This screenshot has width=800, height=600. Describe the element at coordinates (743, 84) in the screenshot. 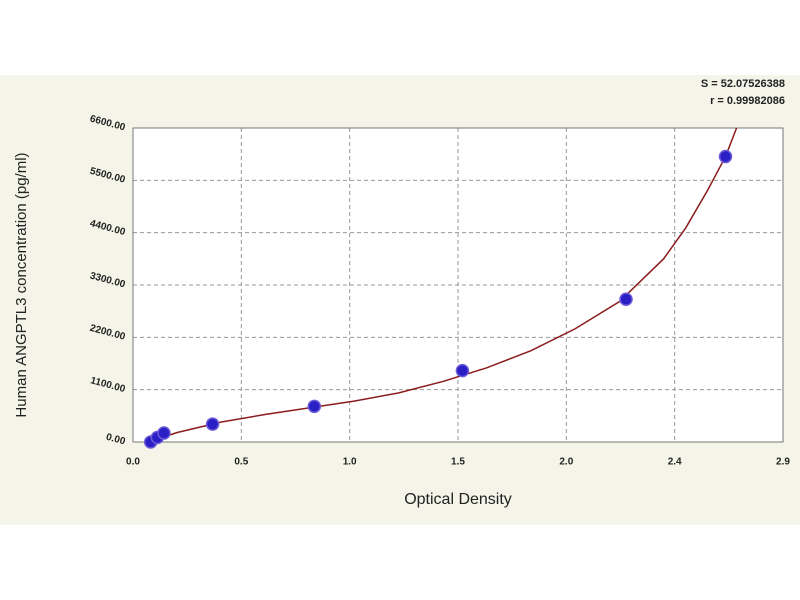

I see `annotation: S = 52.07526388` at that location.